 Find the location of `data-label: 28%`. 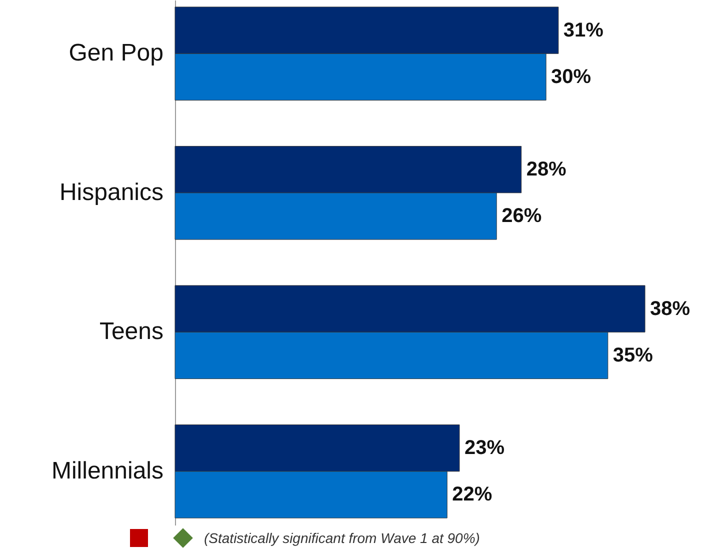

data-label: 28% is located at coordinates (546, 169).